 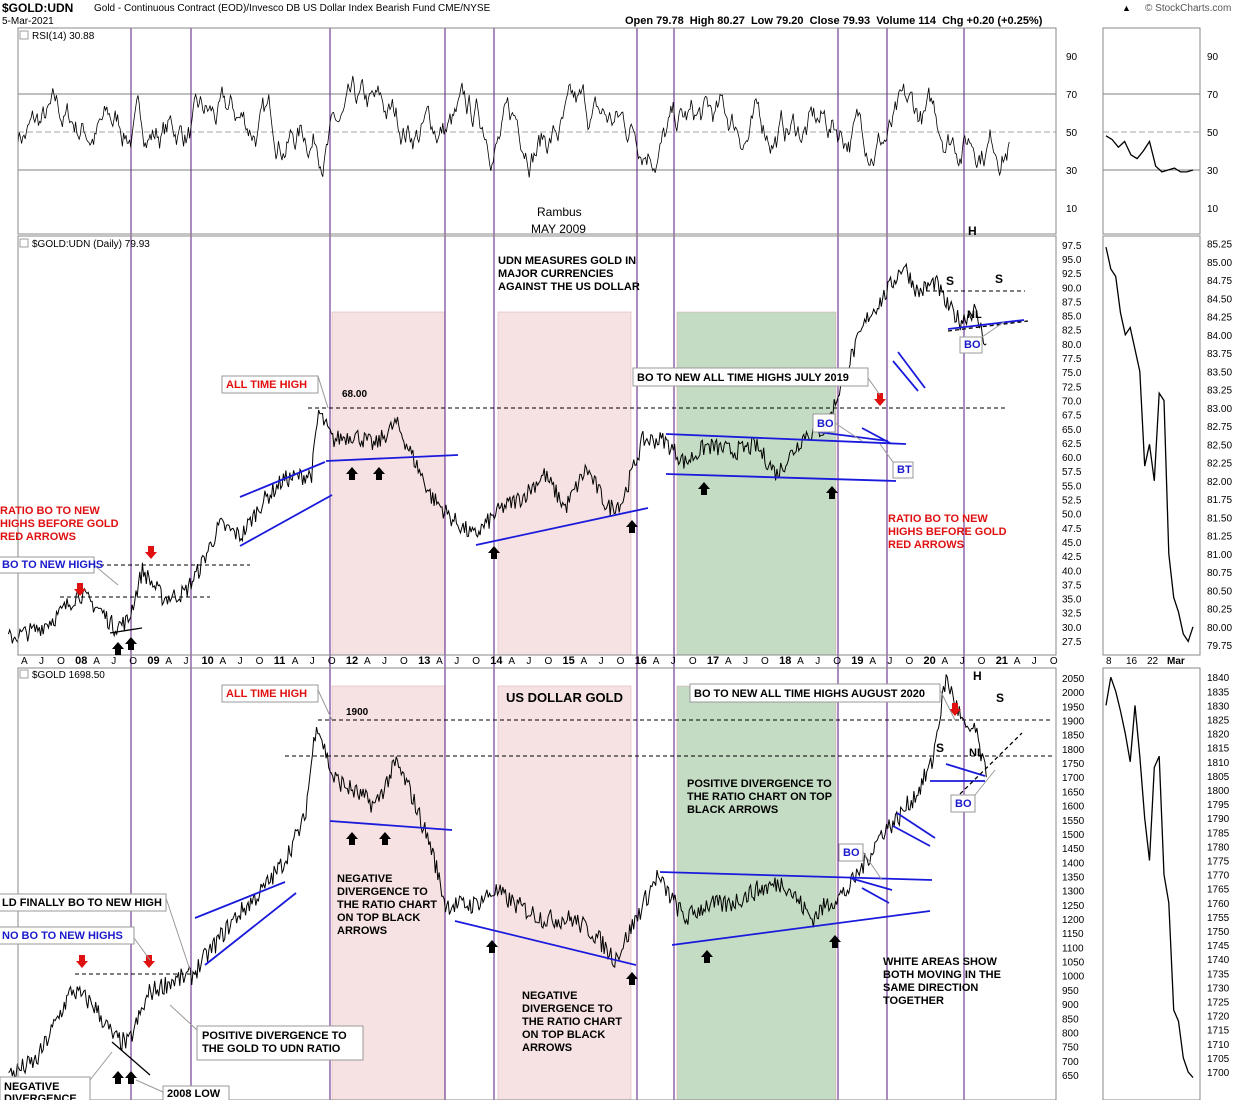 I want to click on ratio-tick-label: 70.0, so click(x=1072, y=401).